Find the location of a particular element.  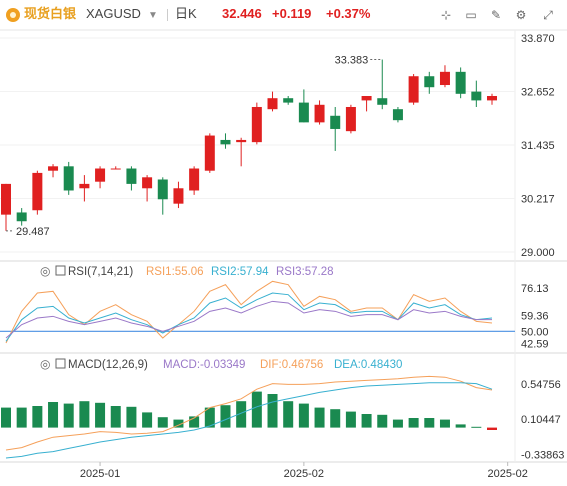

divider is located at coordinates (167, 15).